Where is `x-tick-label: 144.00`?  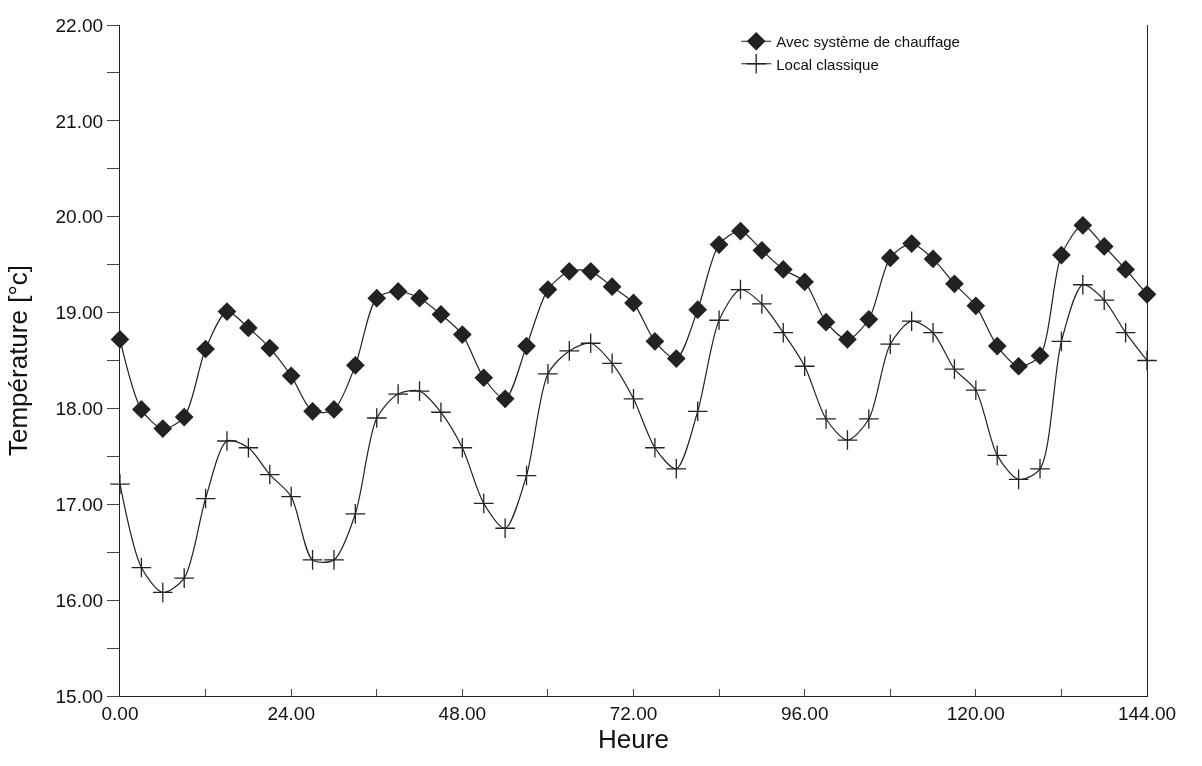 x-tick-label: 144.00 is located at coordinates (1147, 713).